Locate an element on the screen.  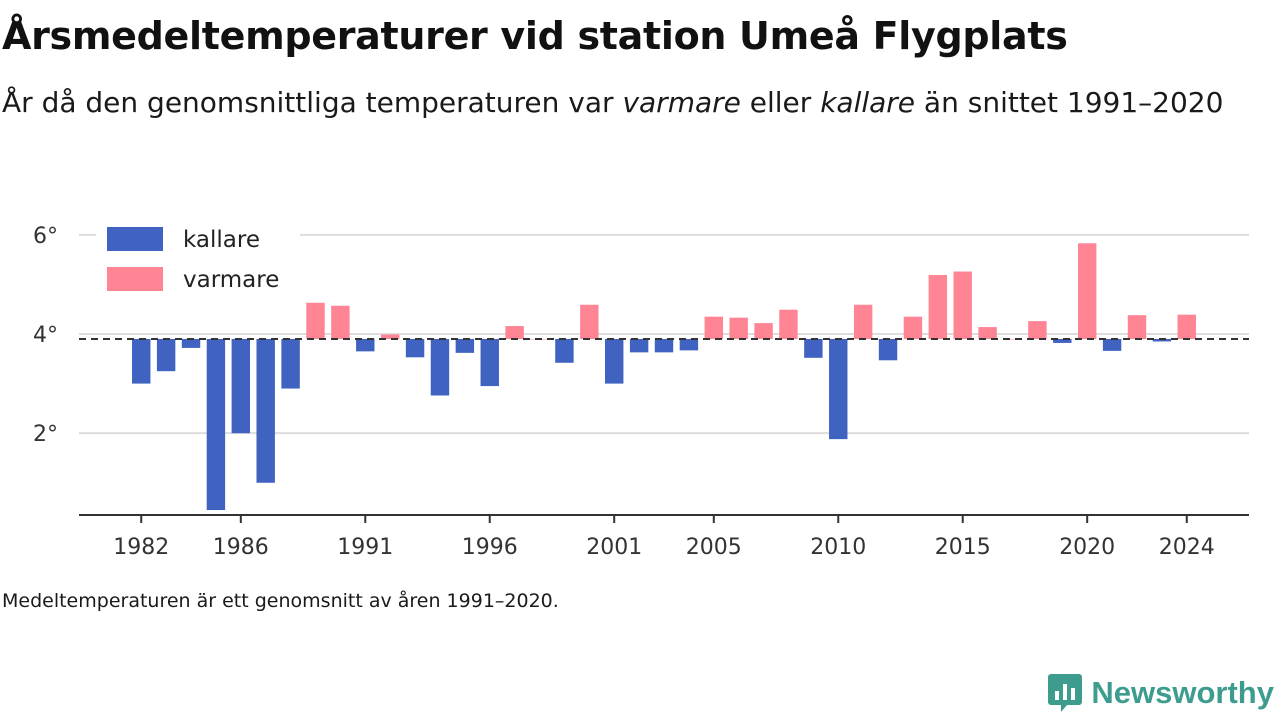
bar-2002 is located at coordinates (639, 345).